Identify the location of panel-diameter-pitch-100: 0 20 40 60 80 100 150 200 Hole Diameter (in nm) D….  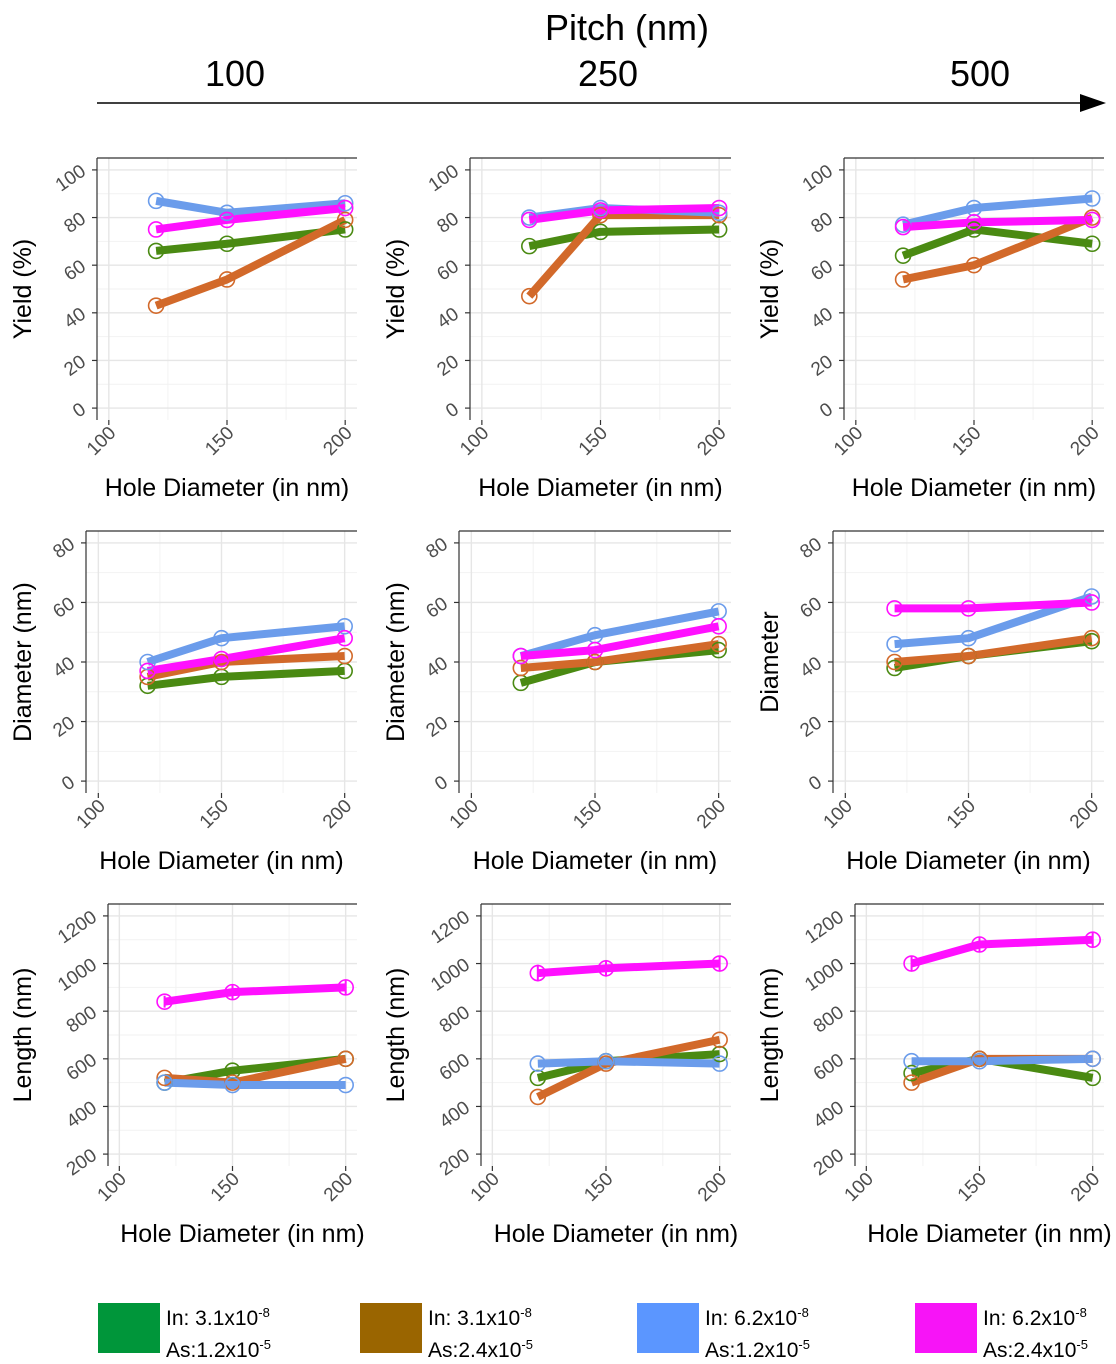
(183, 702).